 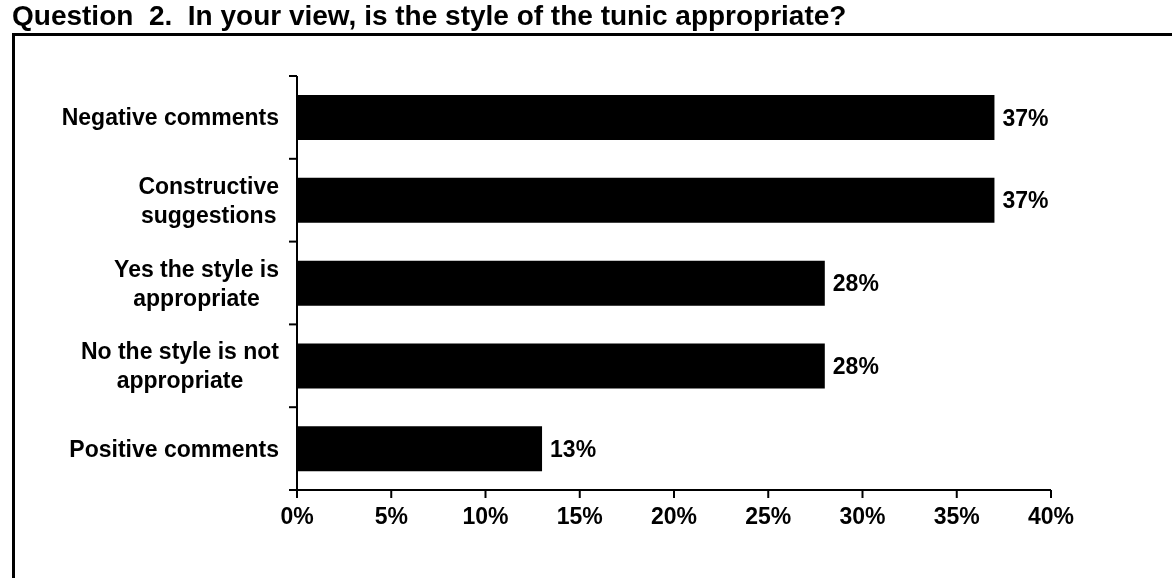 What do you see at coordinates (956, 516) in the screenshot?
I see `x-tick-label: 35%` at bounding box center [956, 516].